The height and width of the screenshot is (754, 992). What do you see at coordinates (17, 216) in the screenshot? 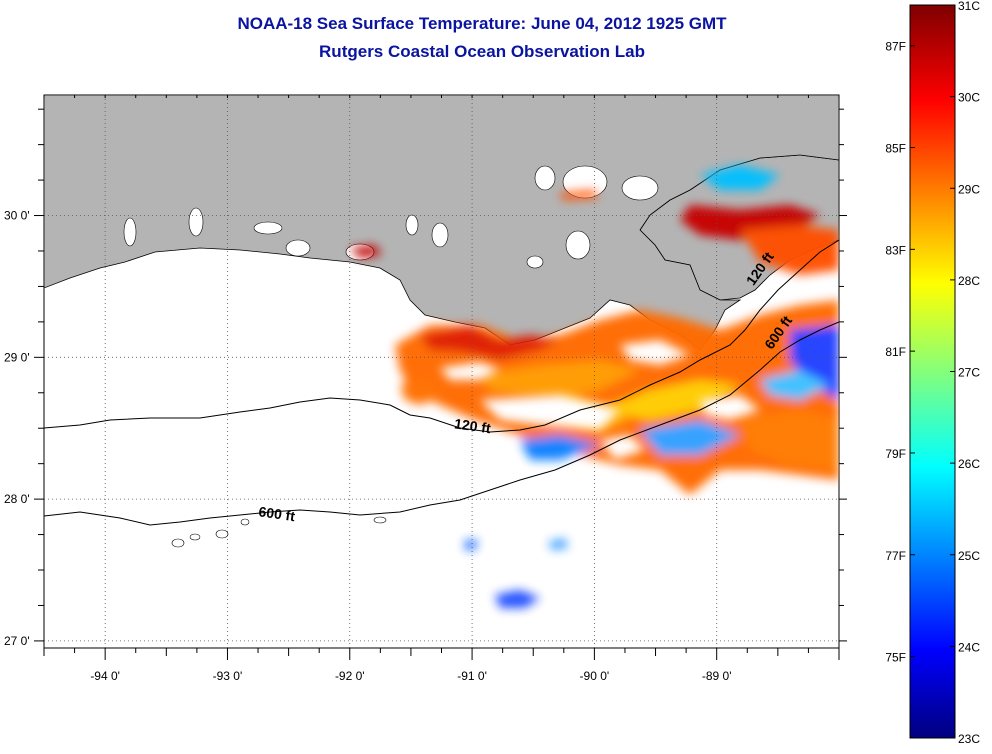
I see `lat-tick-label: 30 0'` at bounding box center [17, 216].